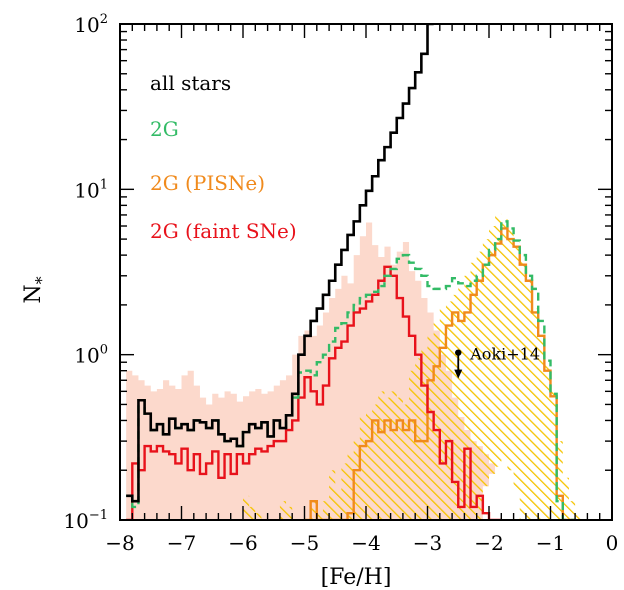 The height and width of the screenshot is (590, 624). Describe the element at coordinates (104, 350) in the screenshot. I see `y-tick-exponent: 0` at that location.